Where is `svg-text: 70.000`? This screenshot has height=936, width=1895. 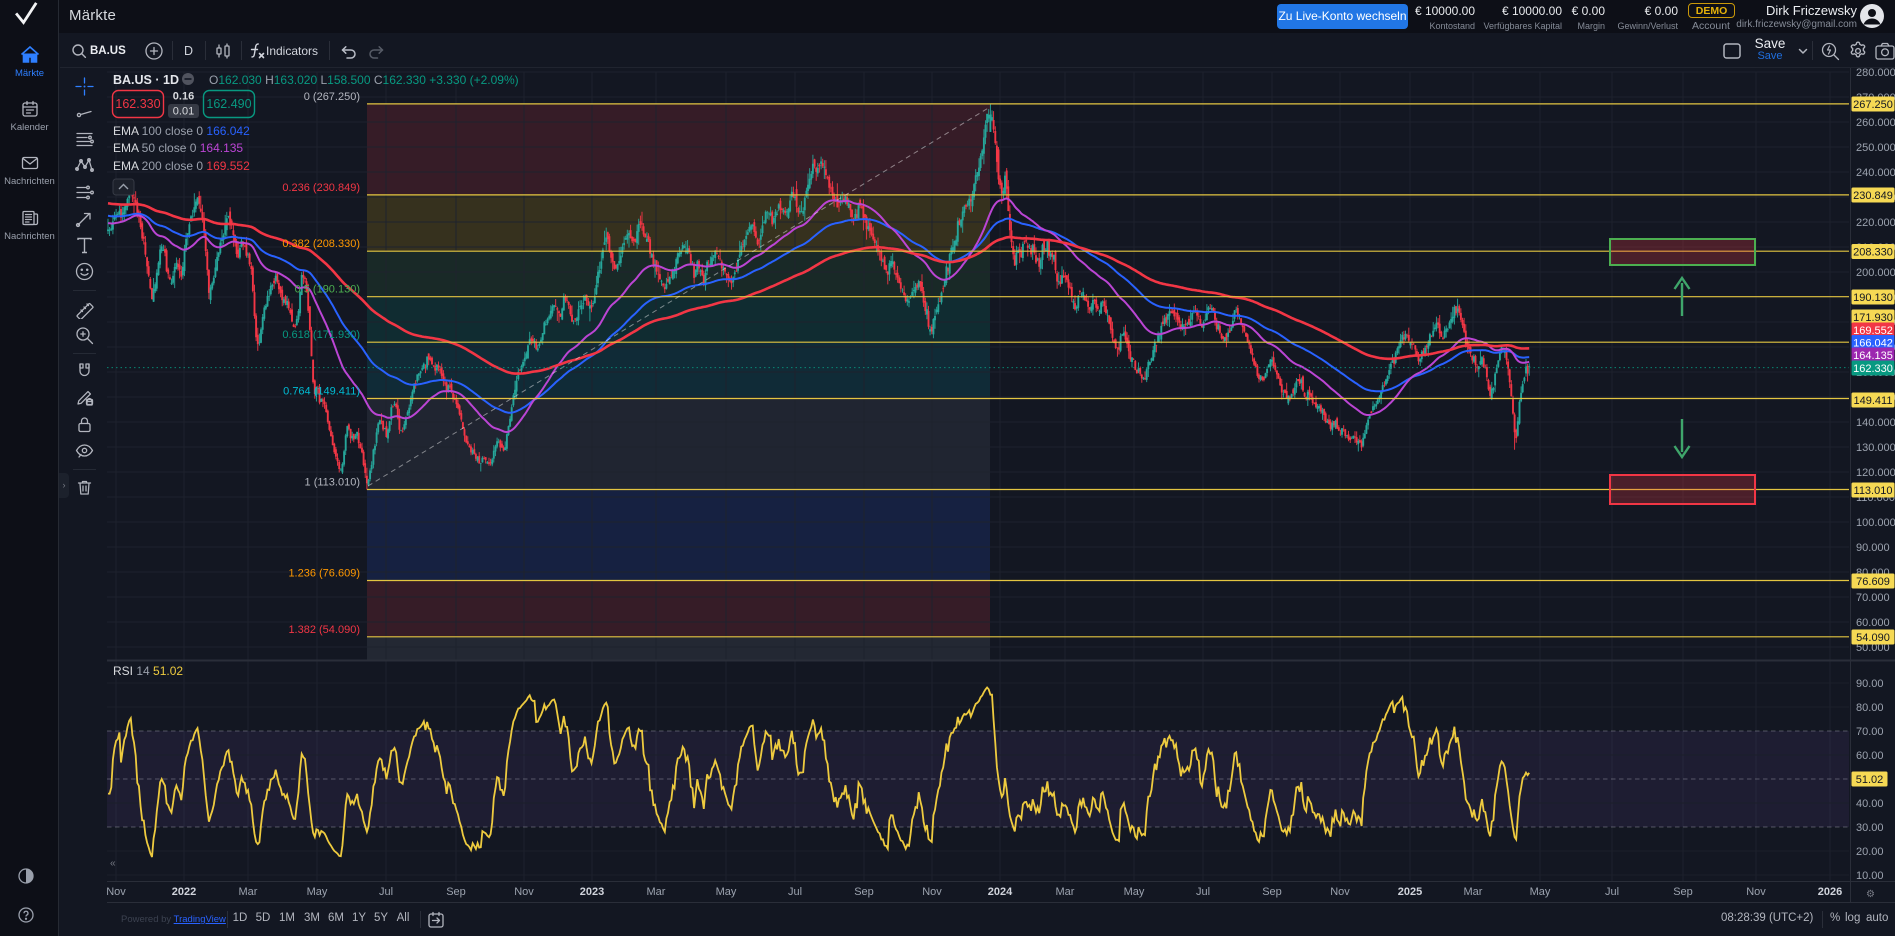
svg-text: 70.000 is located at coordinates (1873, 598).